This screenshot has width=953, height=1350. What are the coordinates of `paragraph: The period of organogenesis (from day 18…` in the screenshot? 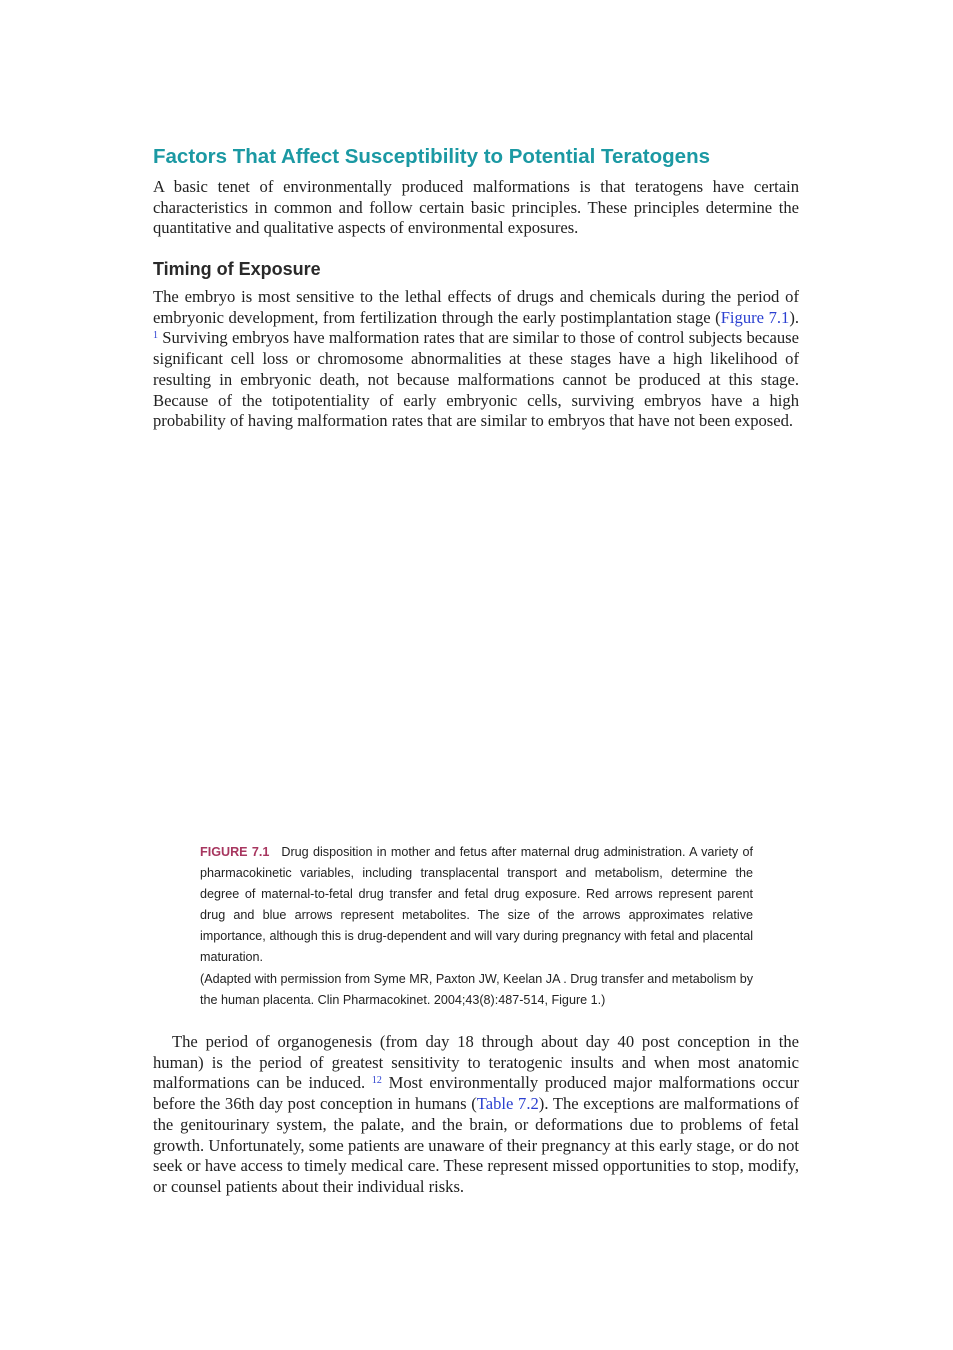 It's located at (476, 1115).